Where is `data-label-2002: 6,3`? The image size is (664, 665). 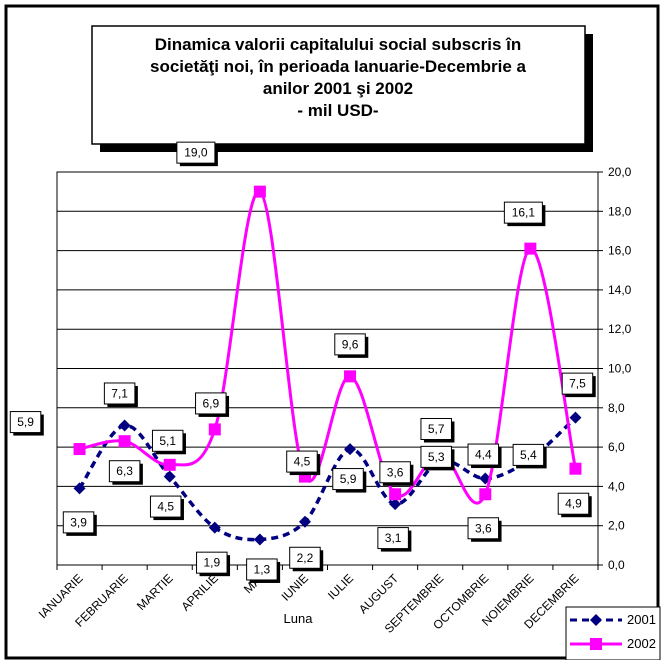
data-label-2002: 6,3 is located at coordinates (124, 471).